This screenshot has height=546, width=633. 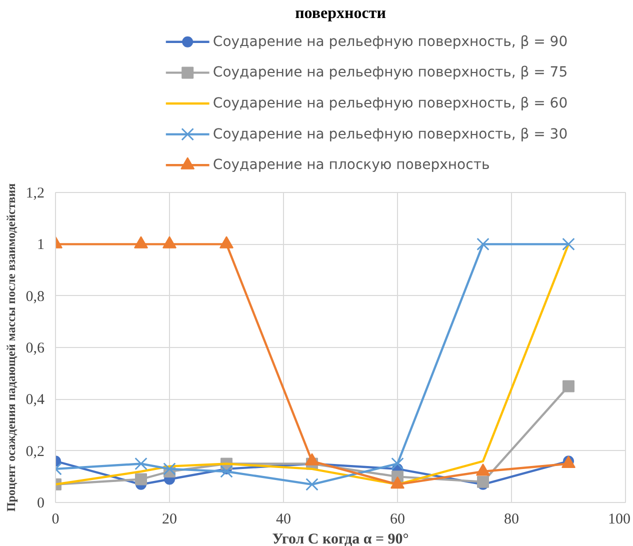 I want to click on y-tick-label: 1,2, so click(x=35, y=194).